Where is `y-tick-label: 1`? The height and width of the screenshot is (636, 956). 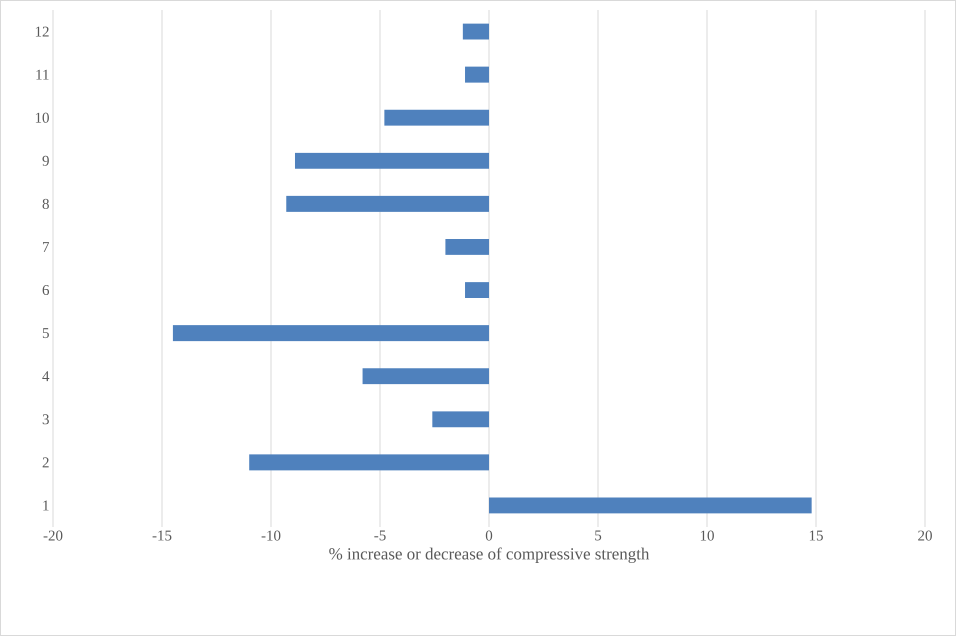 y-tick-label: 1 is located at coordinates (46, 505).